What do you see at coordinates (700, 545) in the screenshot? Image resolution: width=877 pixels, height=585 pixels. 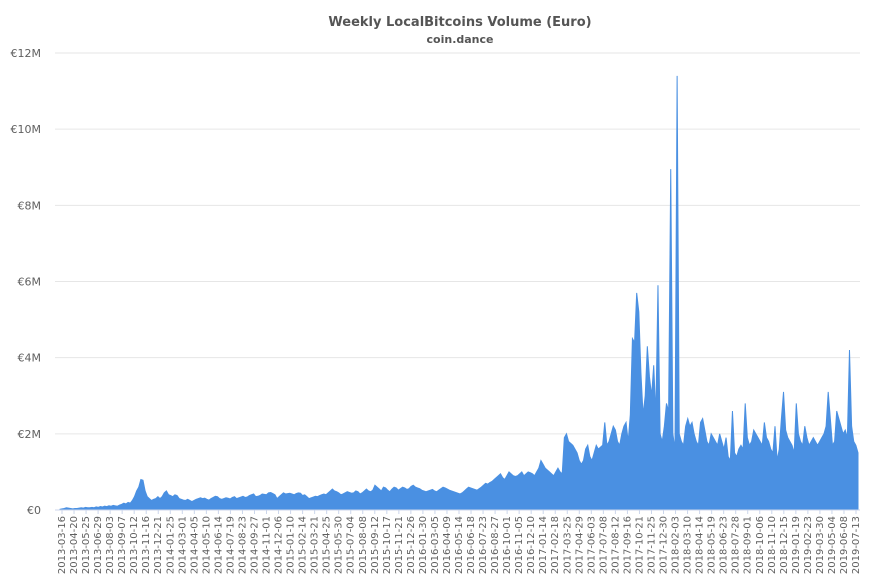 I see `x-tick-label: 2018-04-14` at bounding box center [700, 545].